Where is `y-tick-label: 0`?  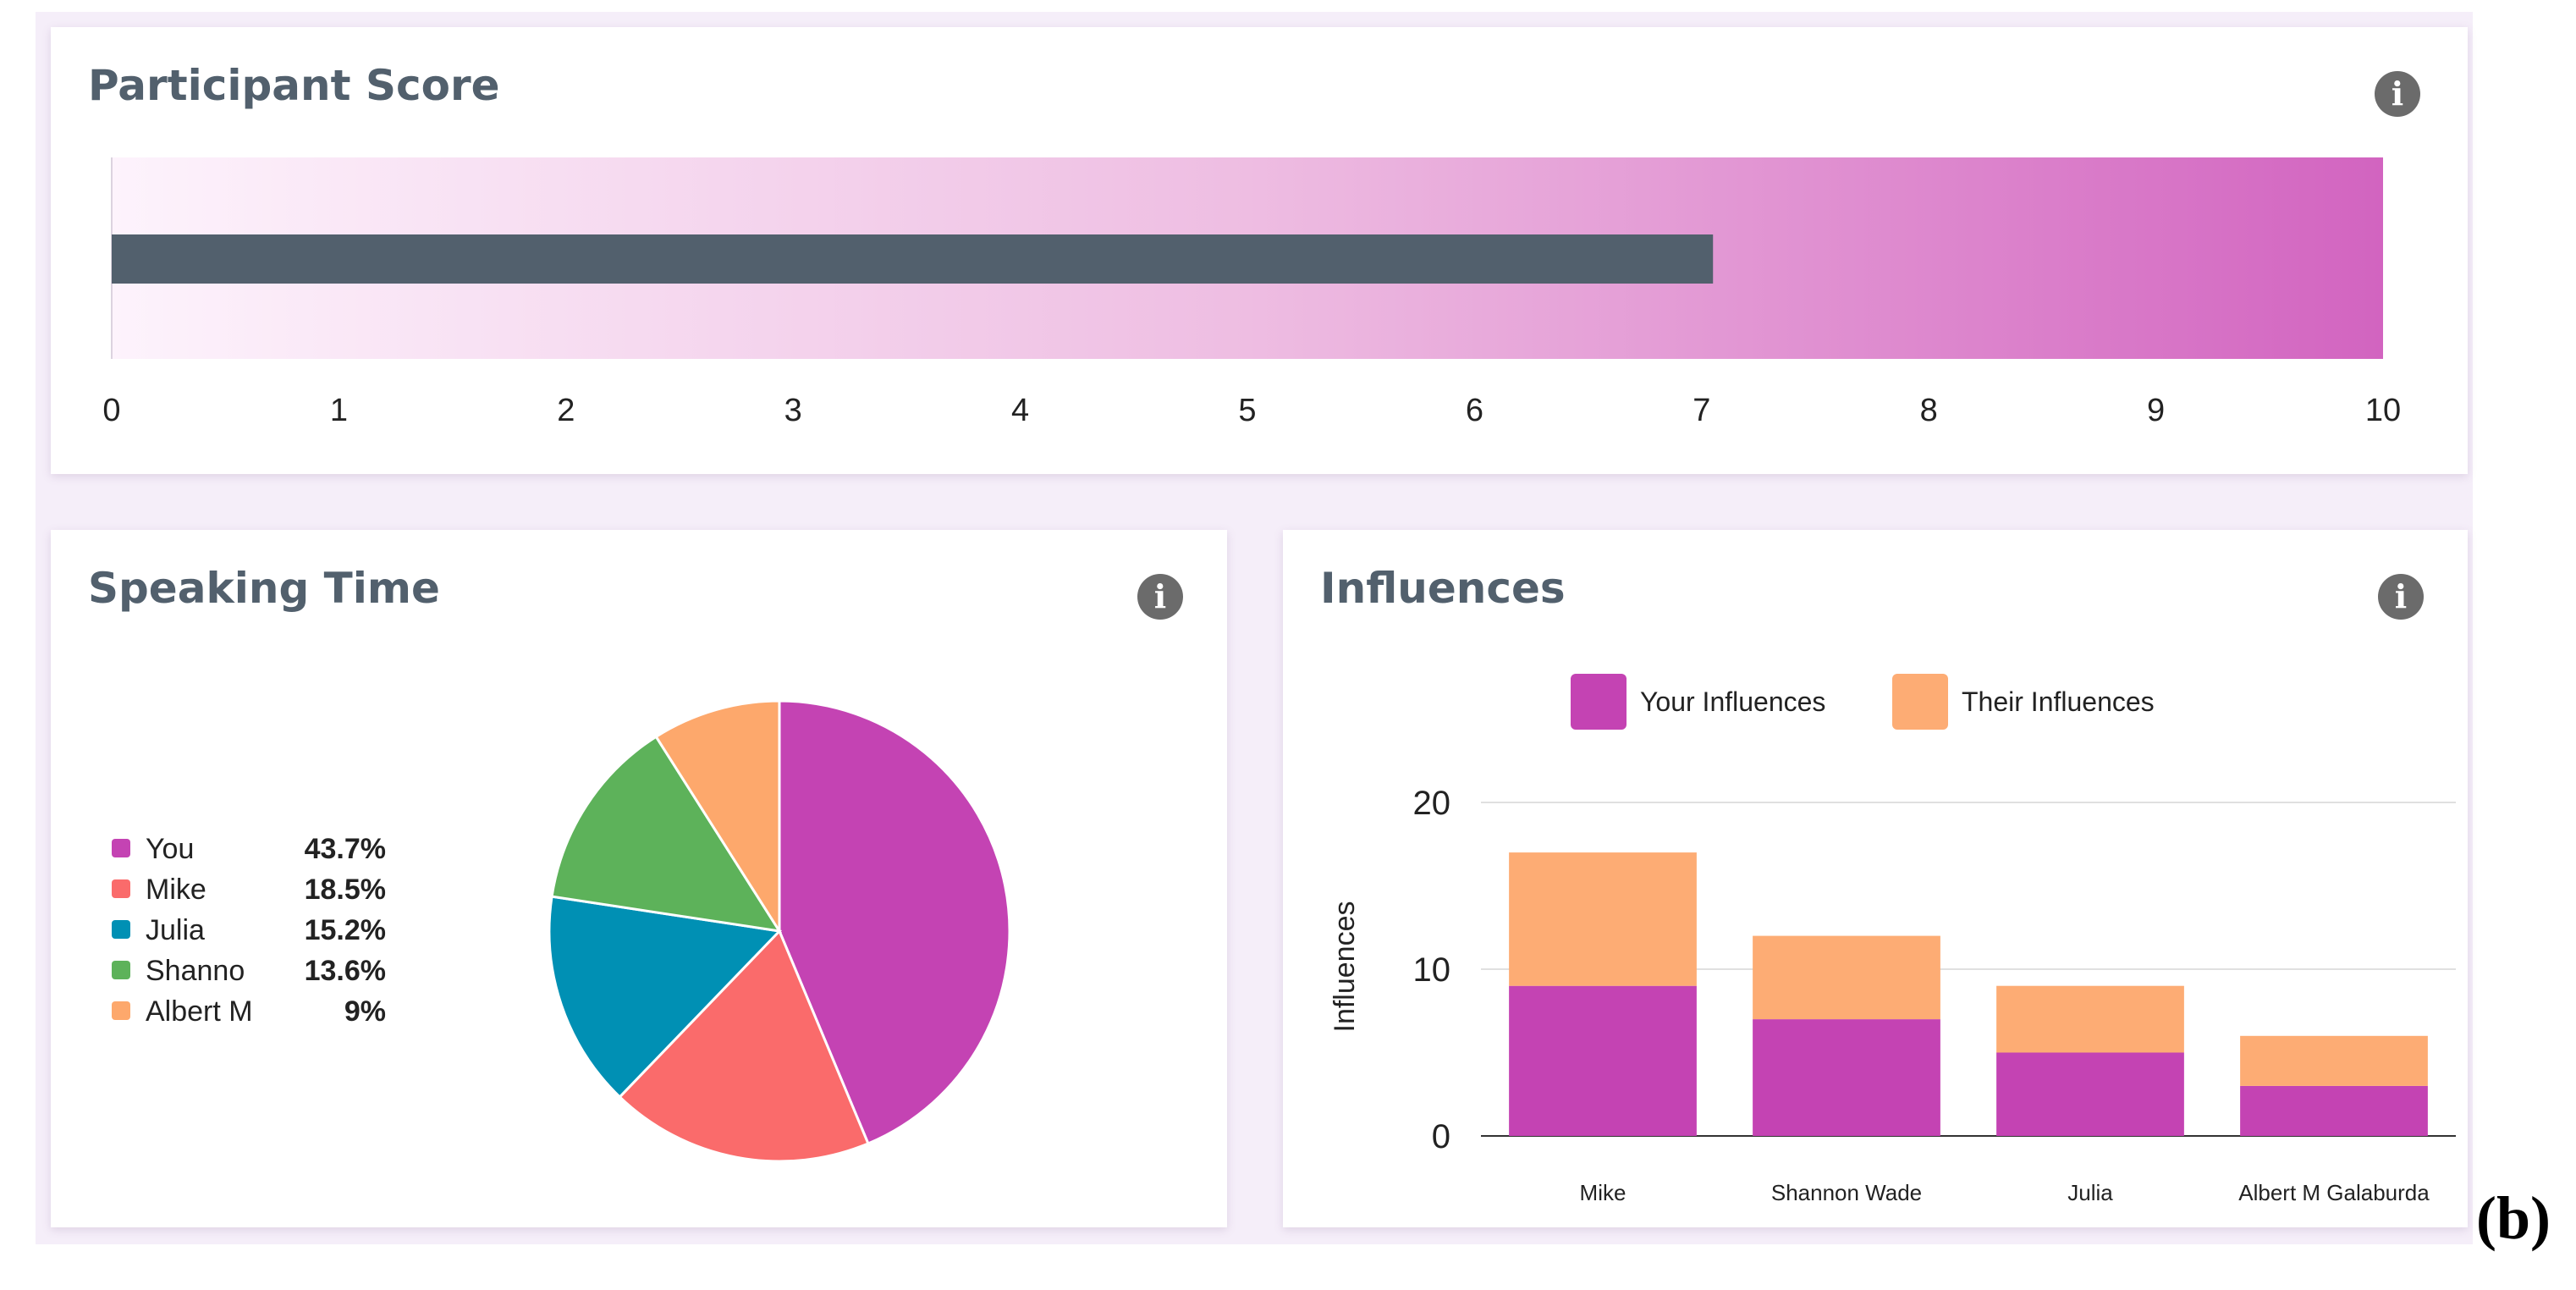
y-tick-label: 0 is located at coordinates (1441, 1136).